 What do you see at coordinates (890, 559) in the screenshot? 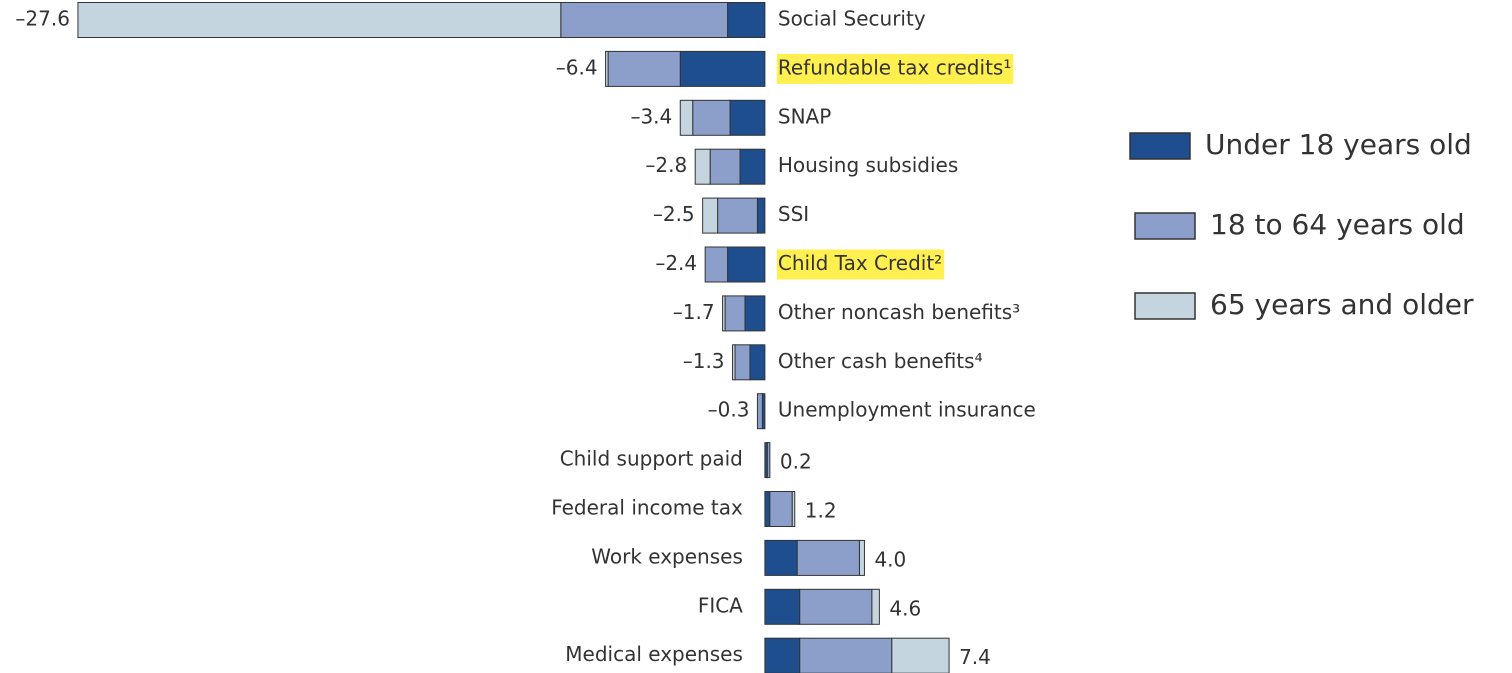
I see `value-label: 4.0` at bounding box center [890, 559].